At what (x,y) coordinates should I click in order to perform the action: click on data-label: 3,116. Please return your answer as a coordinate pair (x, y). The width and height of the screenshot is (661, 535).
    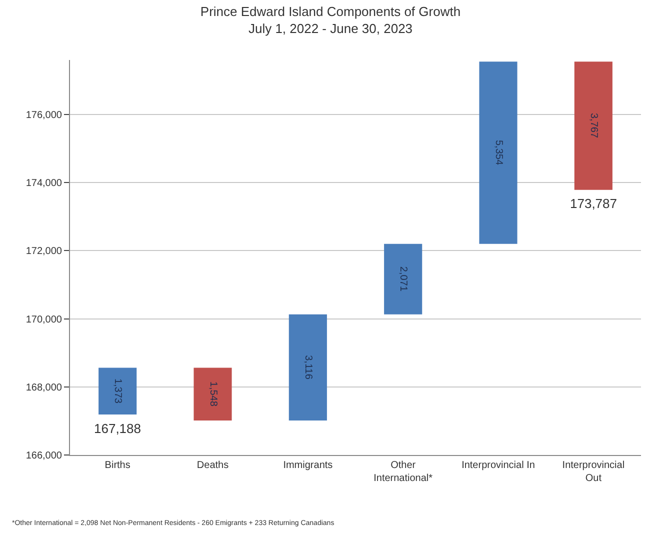
    Looking at the image, I should click on (308, 367).